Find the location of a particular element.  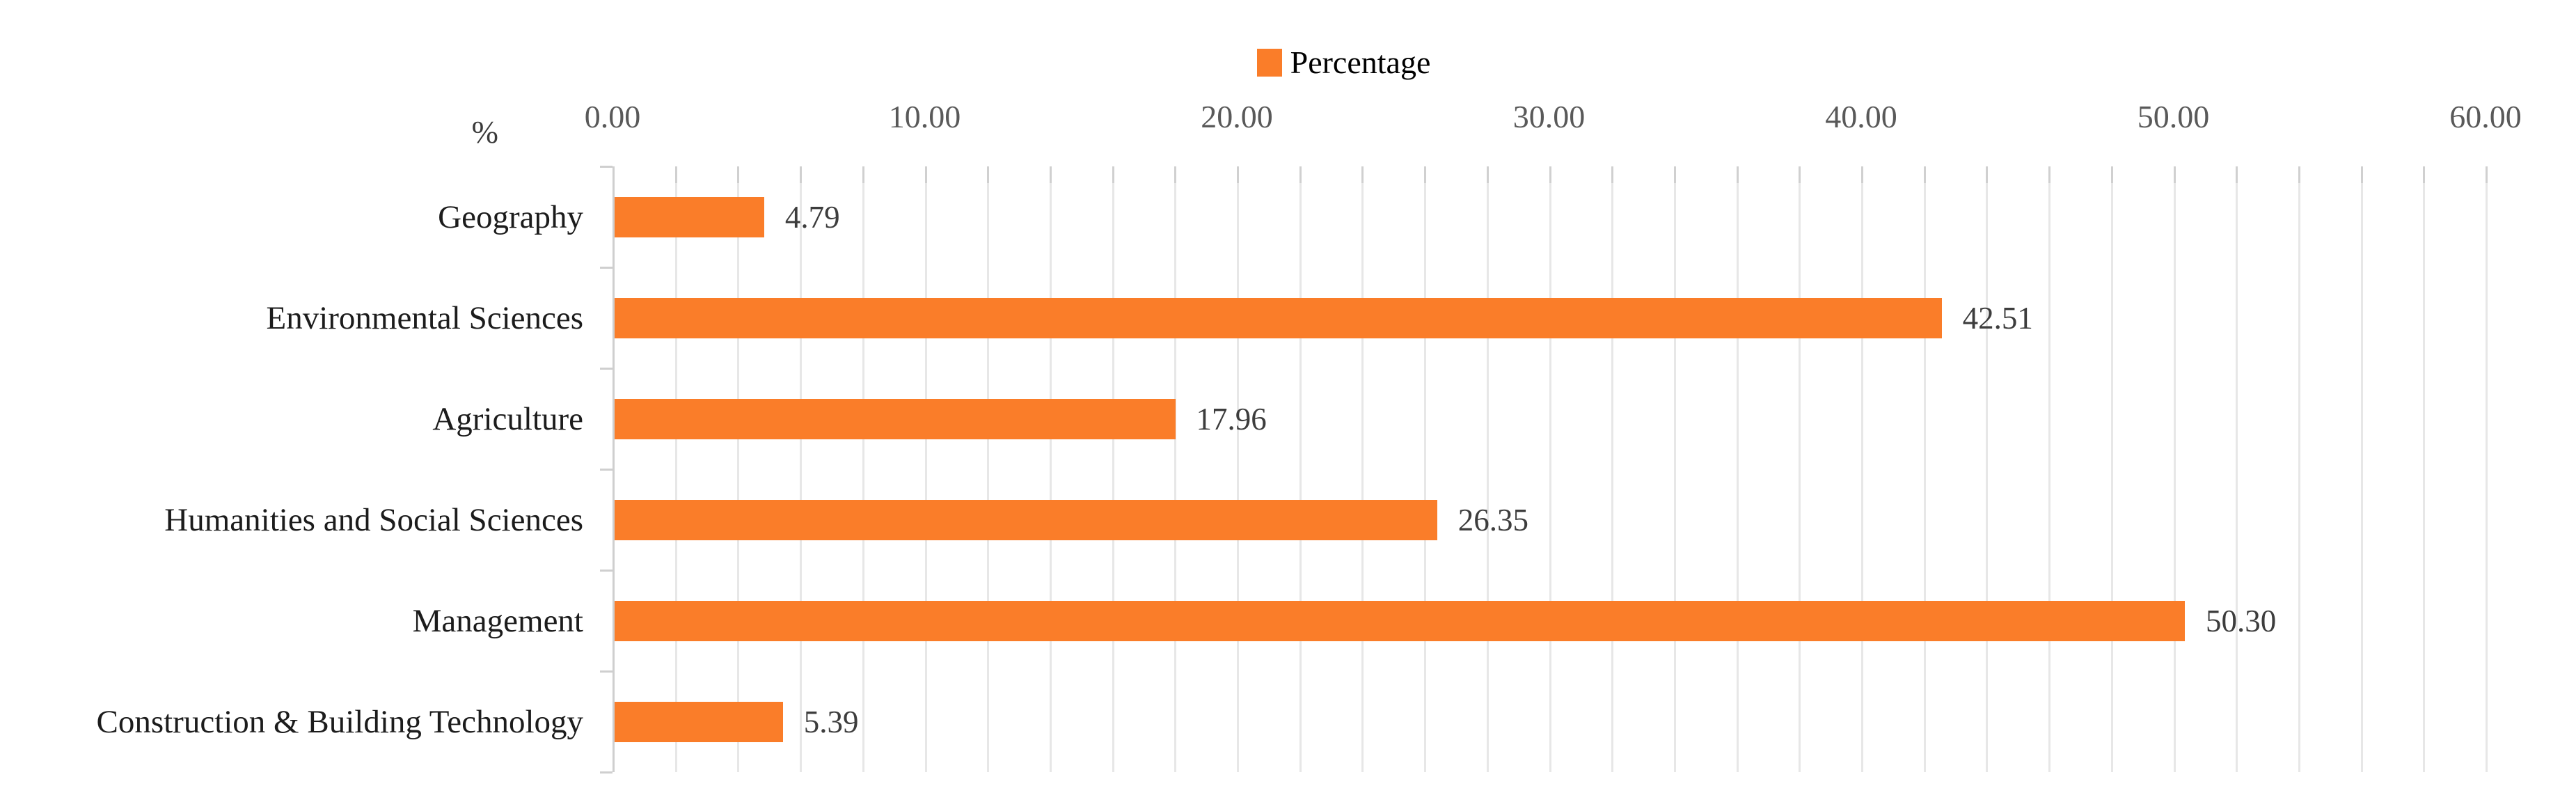

x-tick-label: 60.00 is located at coordinates (2485, 116).